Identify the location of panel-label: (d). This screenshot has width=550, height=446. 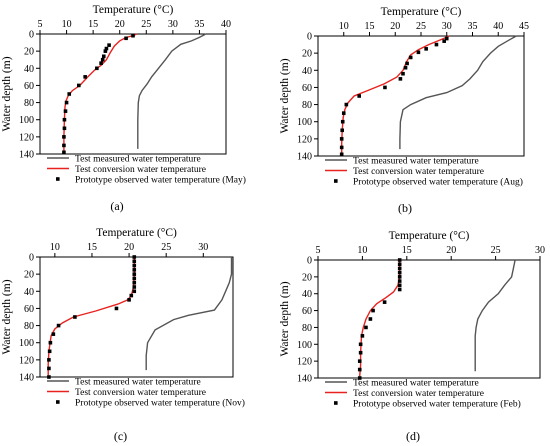
(413, 436).